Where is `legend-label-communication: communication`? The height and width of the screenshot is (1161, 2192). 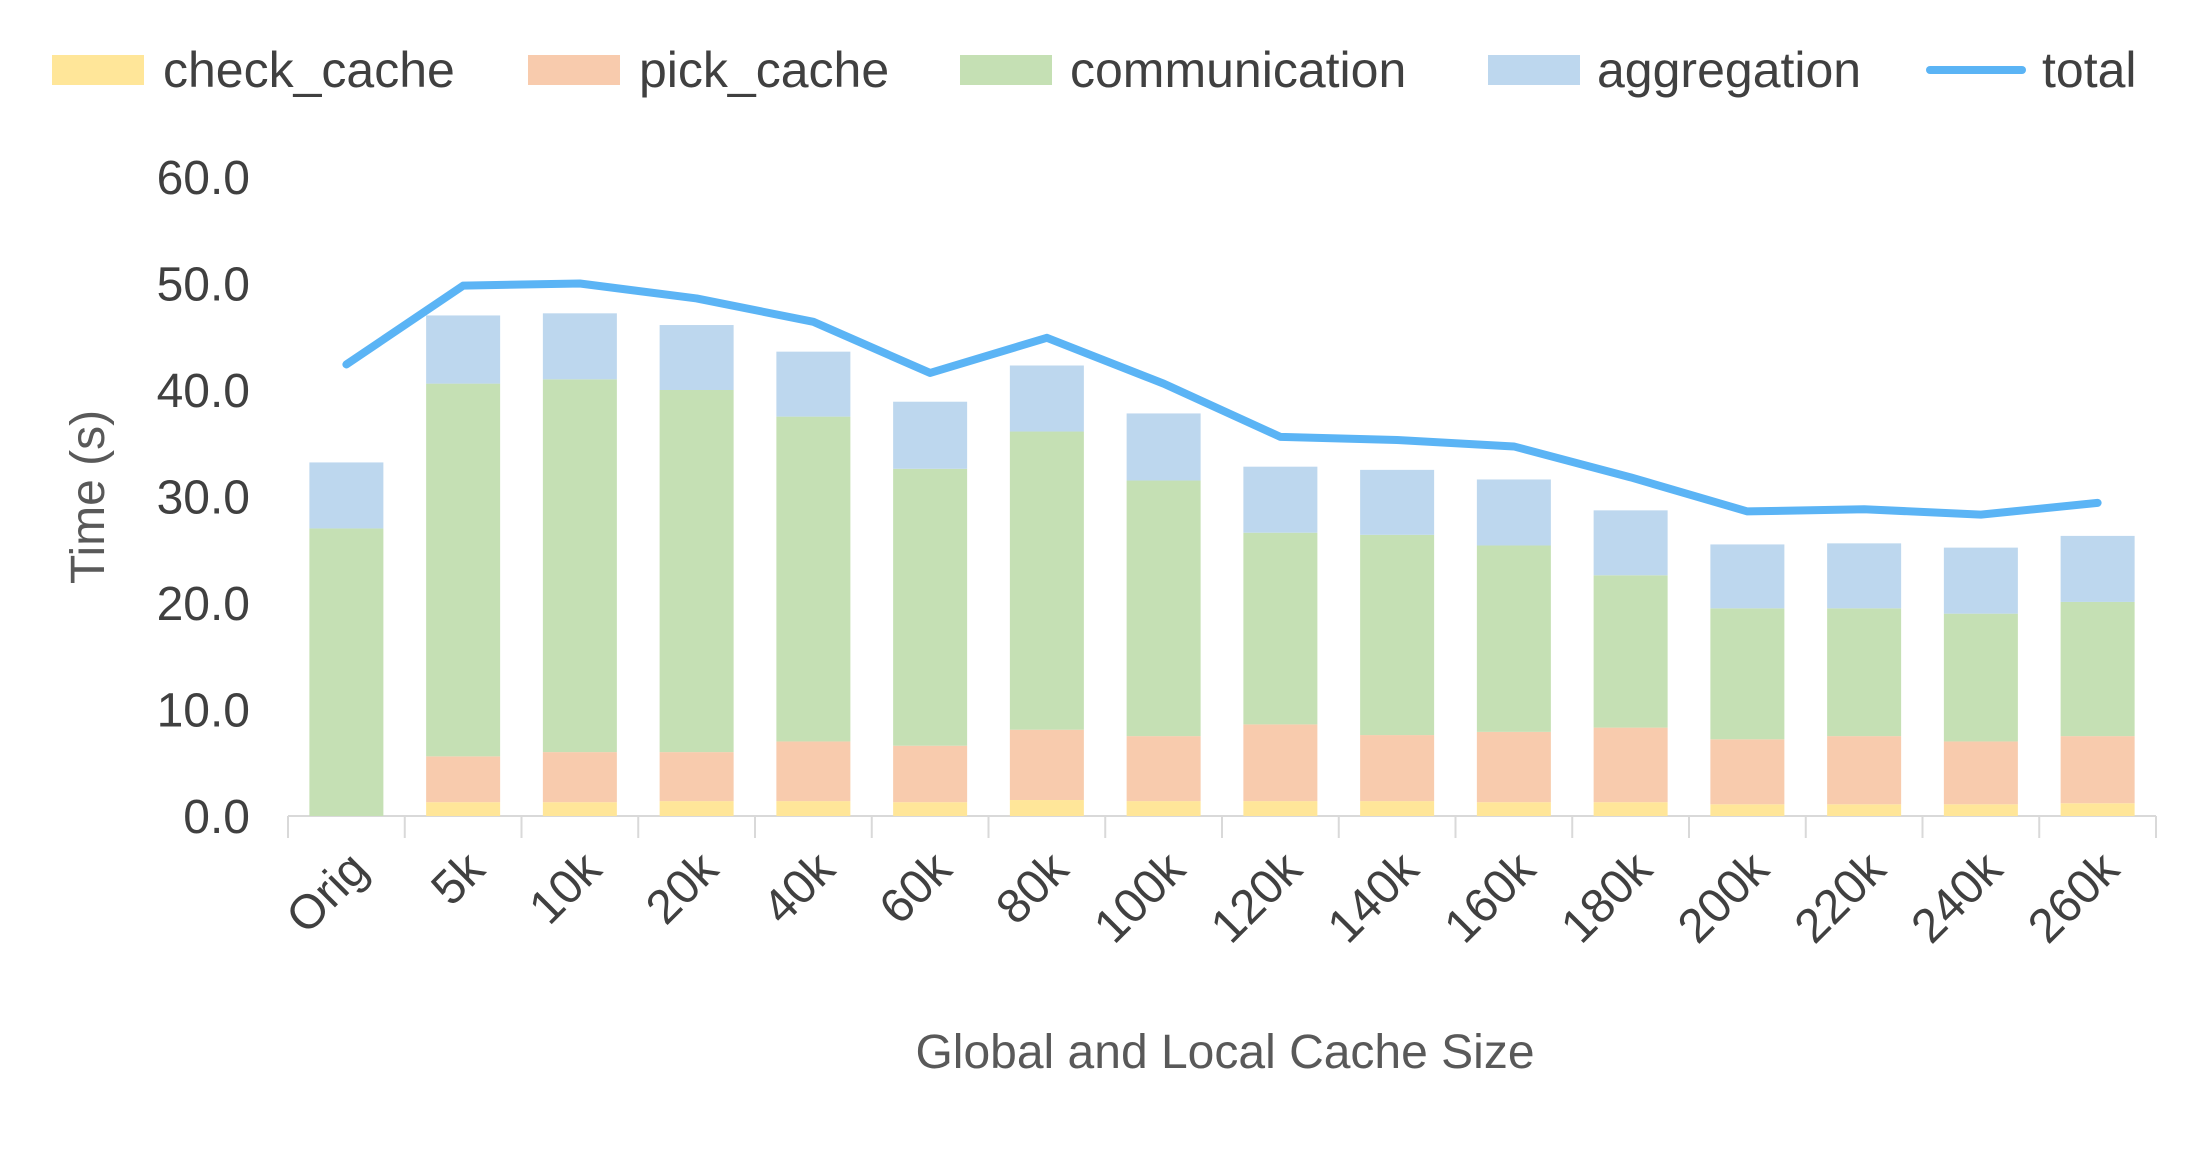 legend-label-communication: communication is located at coordinates (1238, 70).